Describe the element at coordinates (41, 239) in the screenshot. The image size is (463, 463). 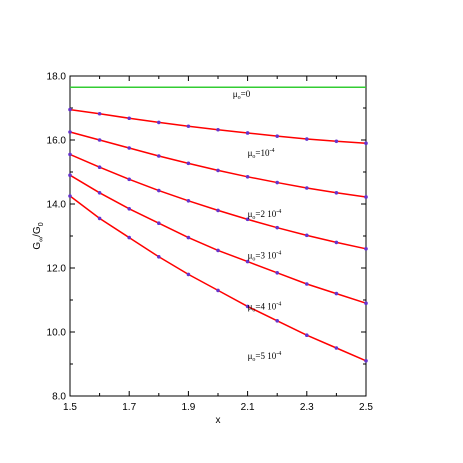
I see `y-axis-label-sub1: ∞` at that location.